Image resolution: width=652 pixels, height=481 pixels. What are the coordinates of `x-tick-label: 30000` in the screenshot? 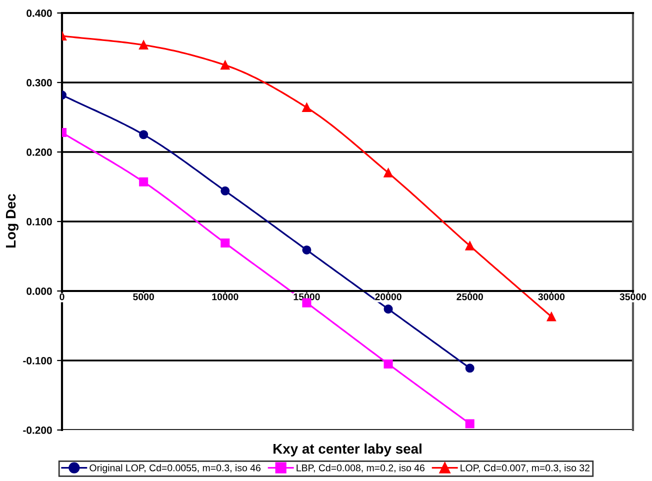 It's located at (551, 296).